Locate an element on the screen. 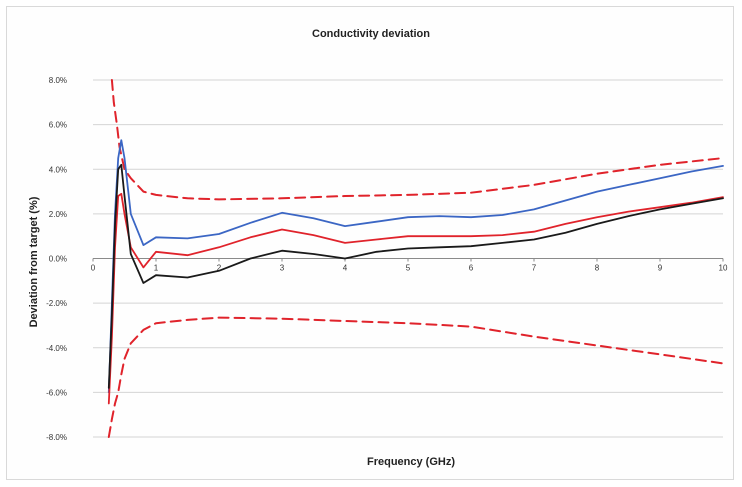  x-tick-label: 2 is located at coordinates (219, 268).